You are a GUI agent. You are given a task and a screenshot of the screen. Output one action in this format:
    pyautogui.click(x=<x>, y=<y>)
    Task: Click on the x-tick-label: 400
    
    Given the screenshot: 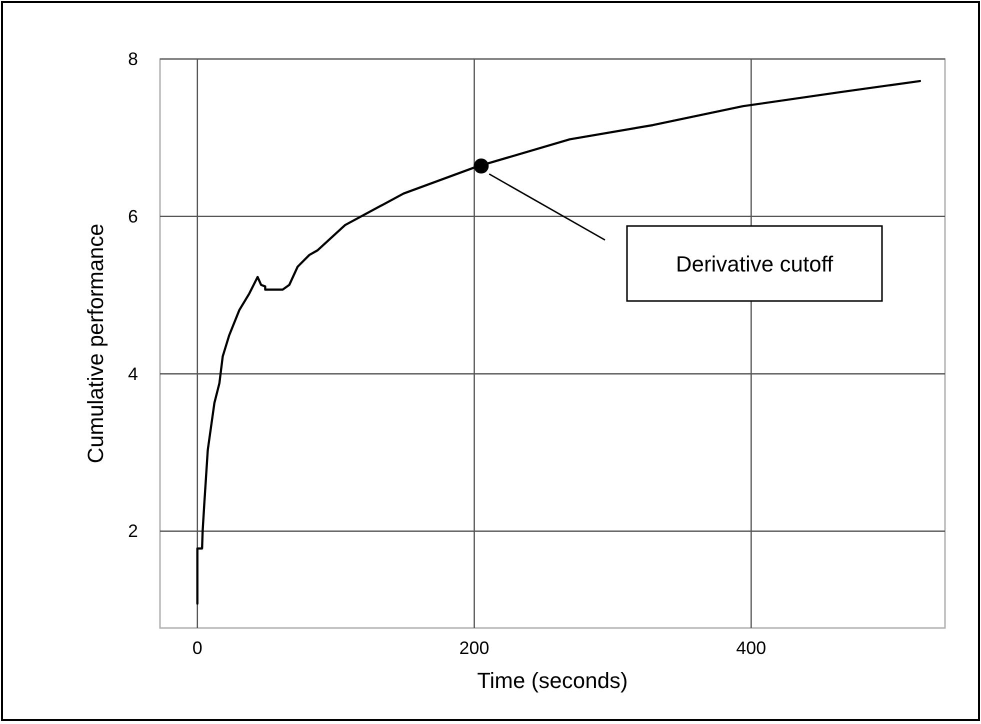 What is the action you would take?
    pyautogui.click(x=751, y=648)
    